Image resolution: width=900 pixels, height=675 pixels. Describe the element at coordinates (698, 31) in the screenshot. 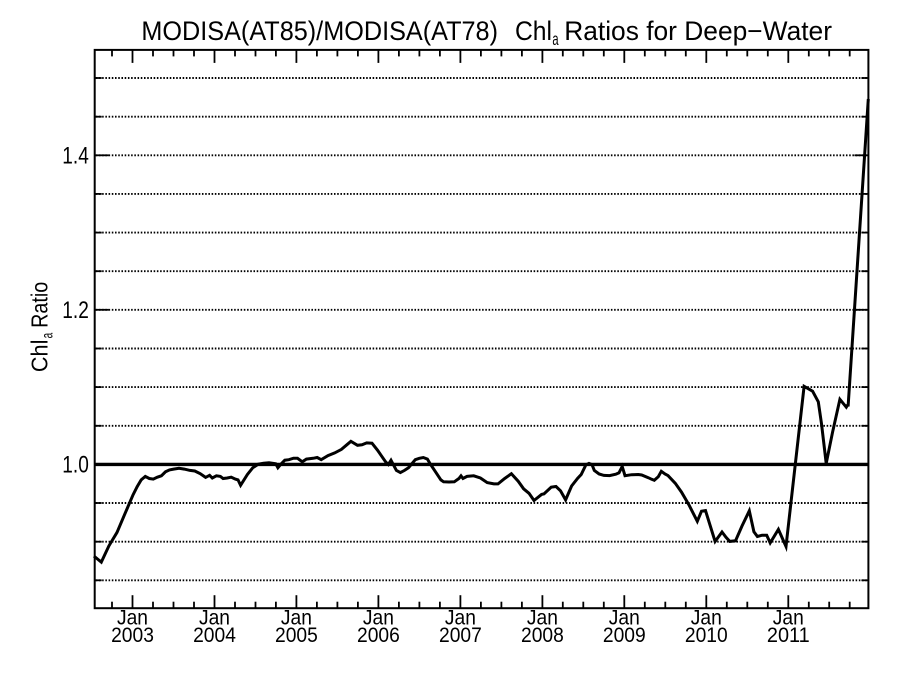

I see `svg-text: Ratios for Deep−Water` at that location.